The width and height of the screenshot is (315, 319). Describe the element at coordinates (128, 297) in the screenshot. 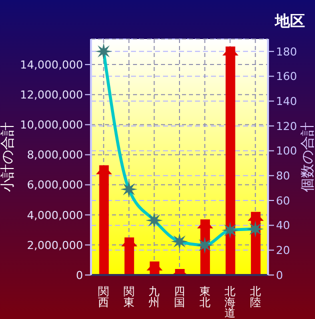

I see `x-tick-label: 関東` at that location.